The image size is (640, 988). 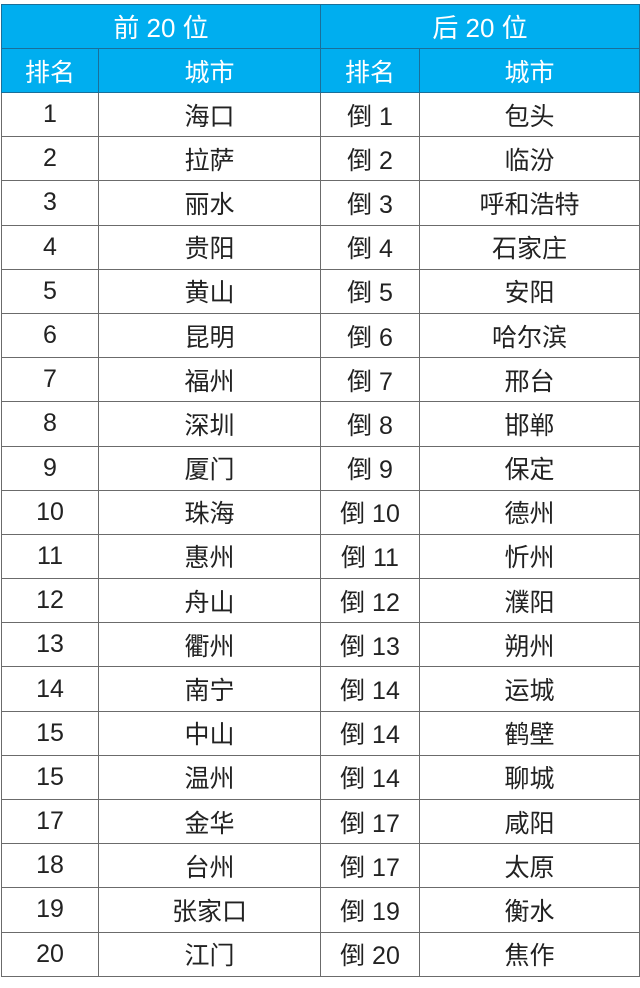 I want to click on bottom-city-cell: 鹤壁, so click(x=529, y=733).